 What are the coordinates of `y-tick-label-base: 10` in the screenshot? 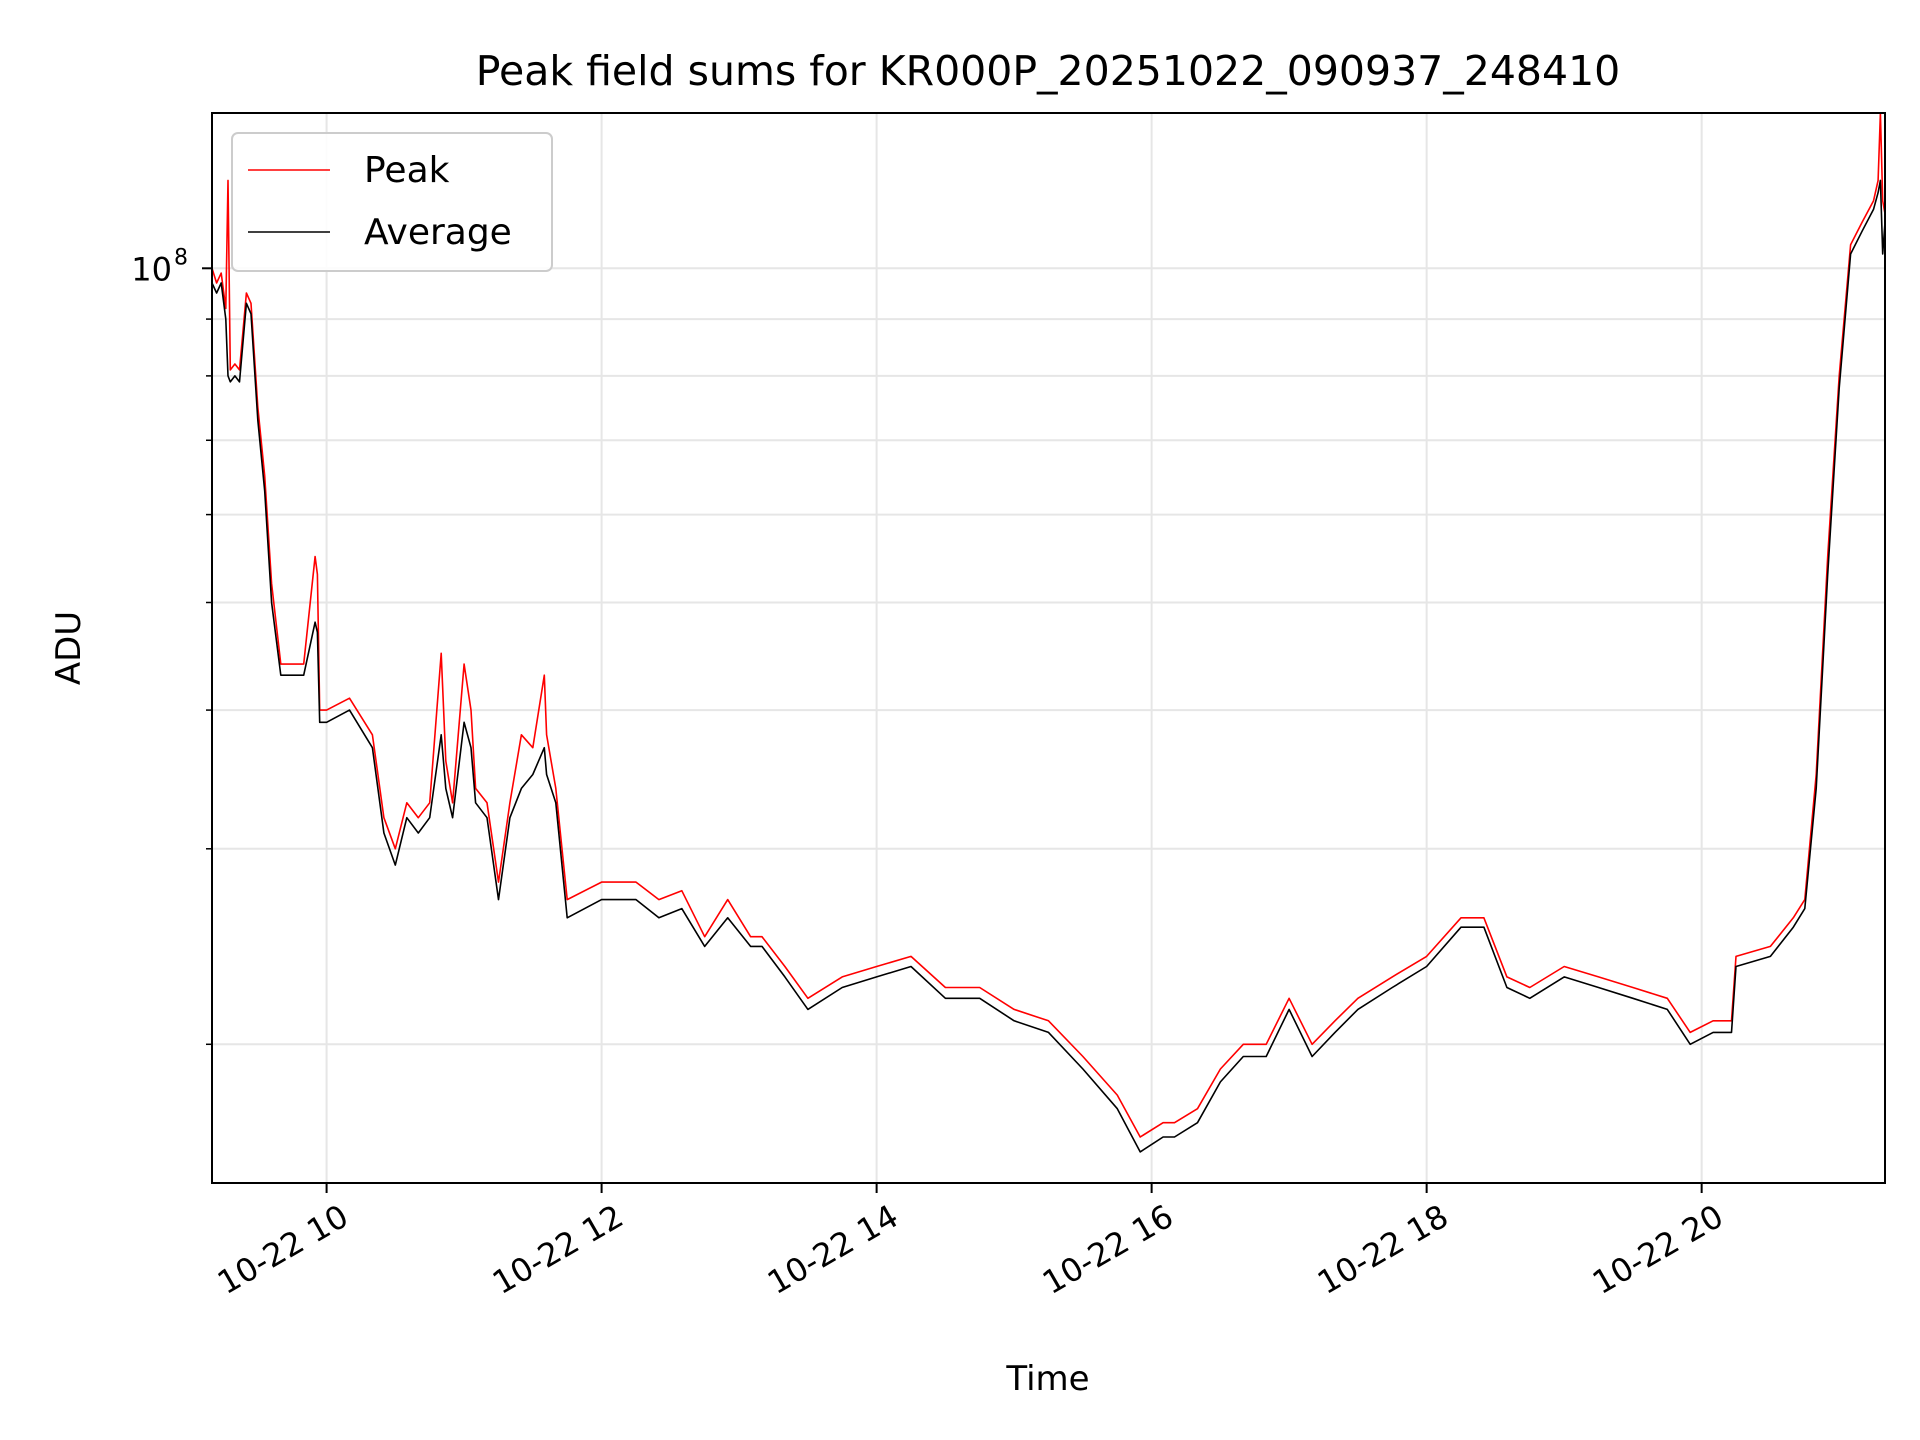 It's located at (151, 269).